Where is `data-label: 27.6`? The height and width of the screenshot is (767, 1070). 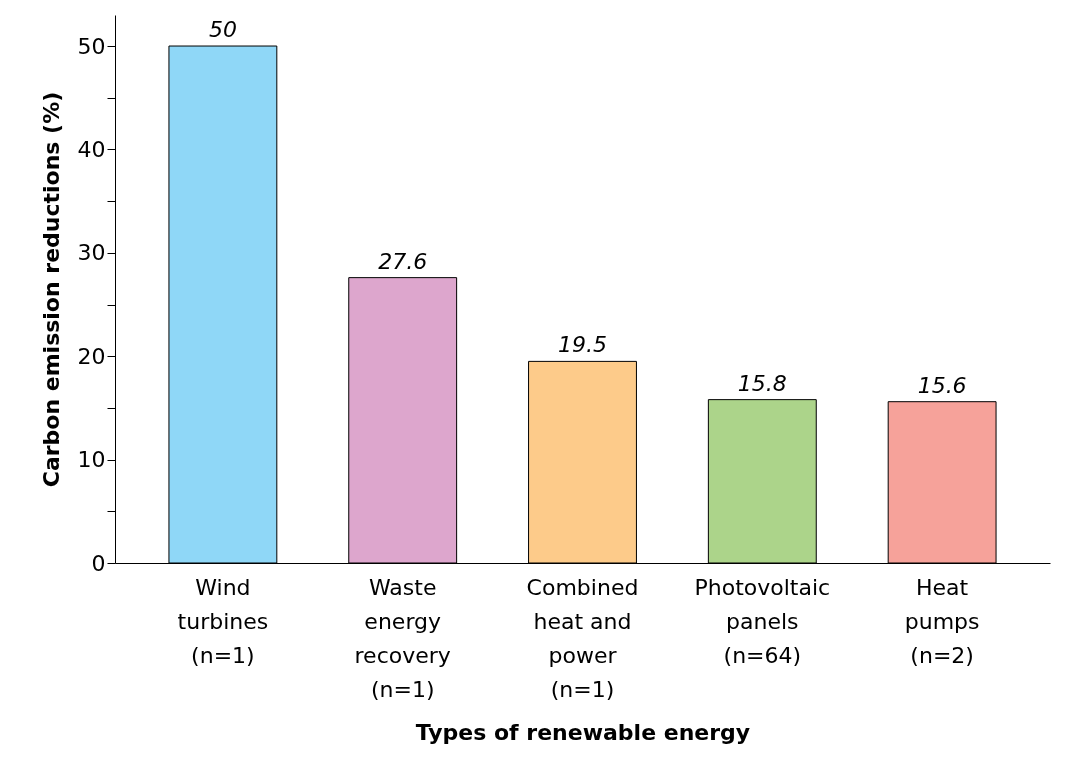
data-label: 27.6 is located at coordinates (403, 261).